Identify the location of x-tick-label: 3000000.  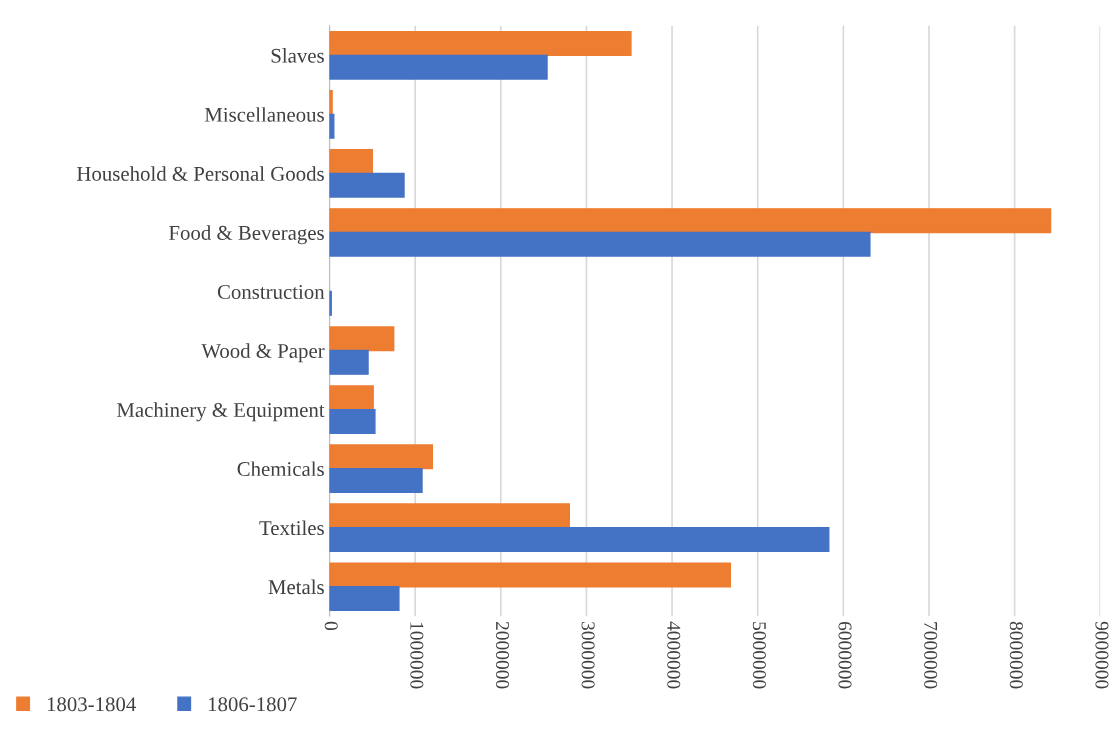
(588, 655).